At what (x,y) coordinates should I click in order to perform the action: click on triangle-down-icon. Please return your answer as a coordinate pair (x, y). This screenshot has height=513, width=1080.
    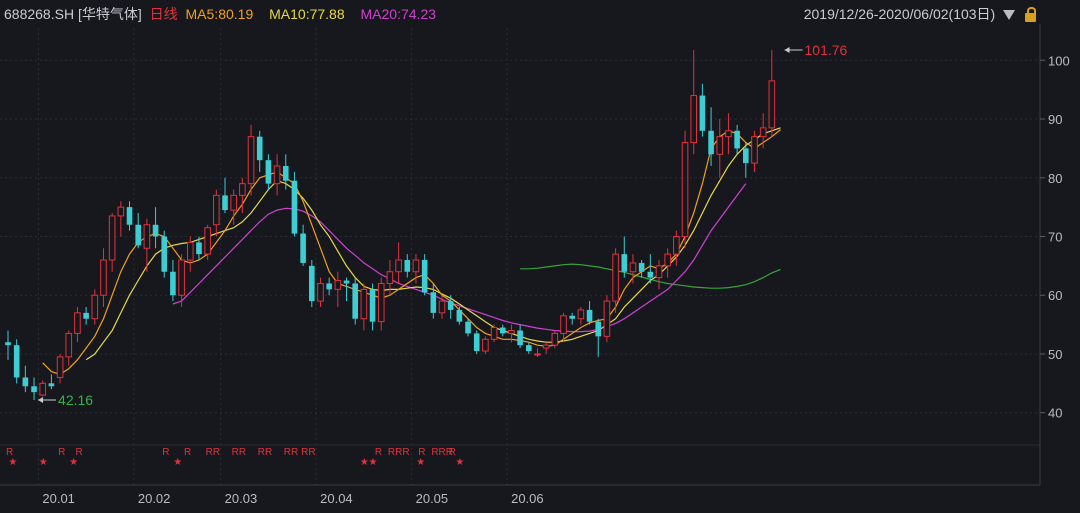
    Looking at the image, I should click on (1009, 15).